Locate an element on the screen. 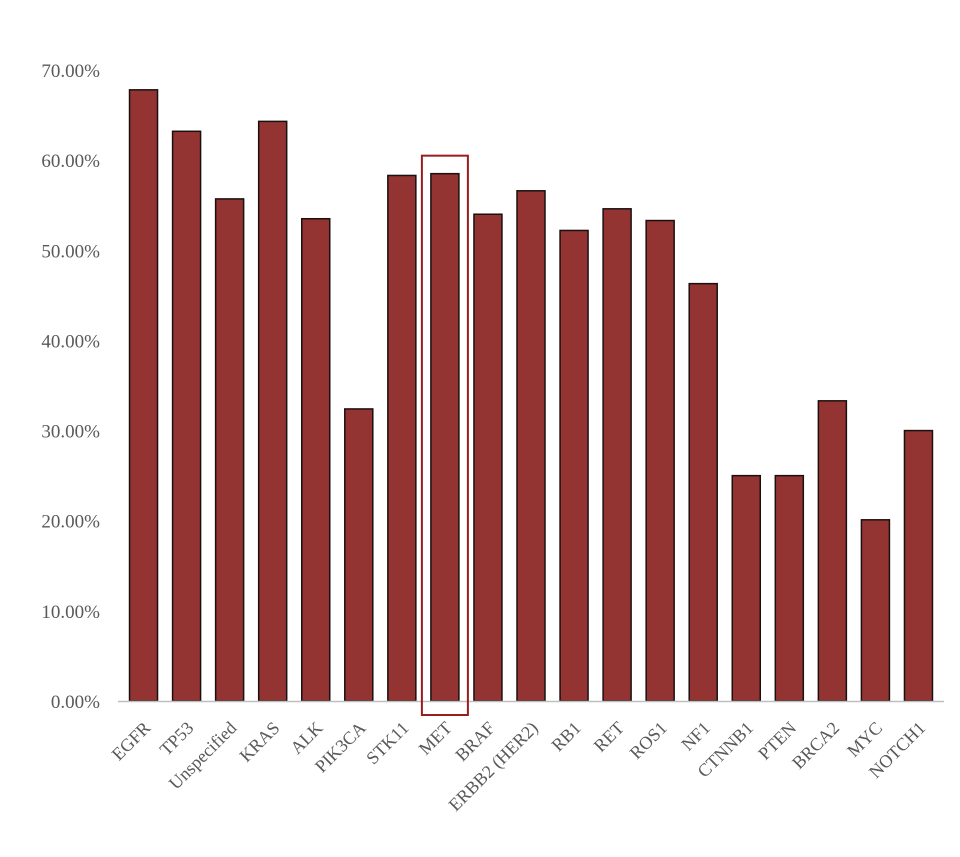 This screenshot has height=857, width=960. bar-ret is located at coordinates (617, 455).